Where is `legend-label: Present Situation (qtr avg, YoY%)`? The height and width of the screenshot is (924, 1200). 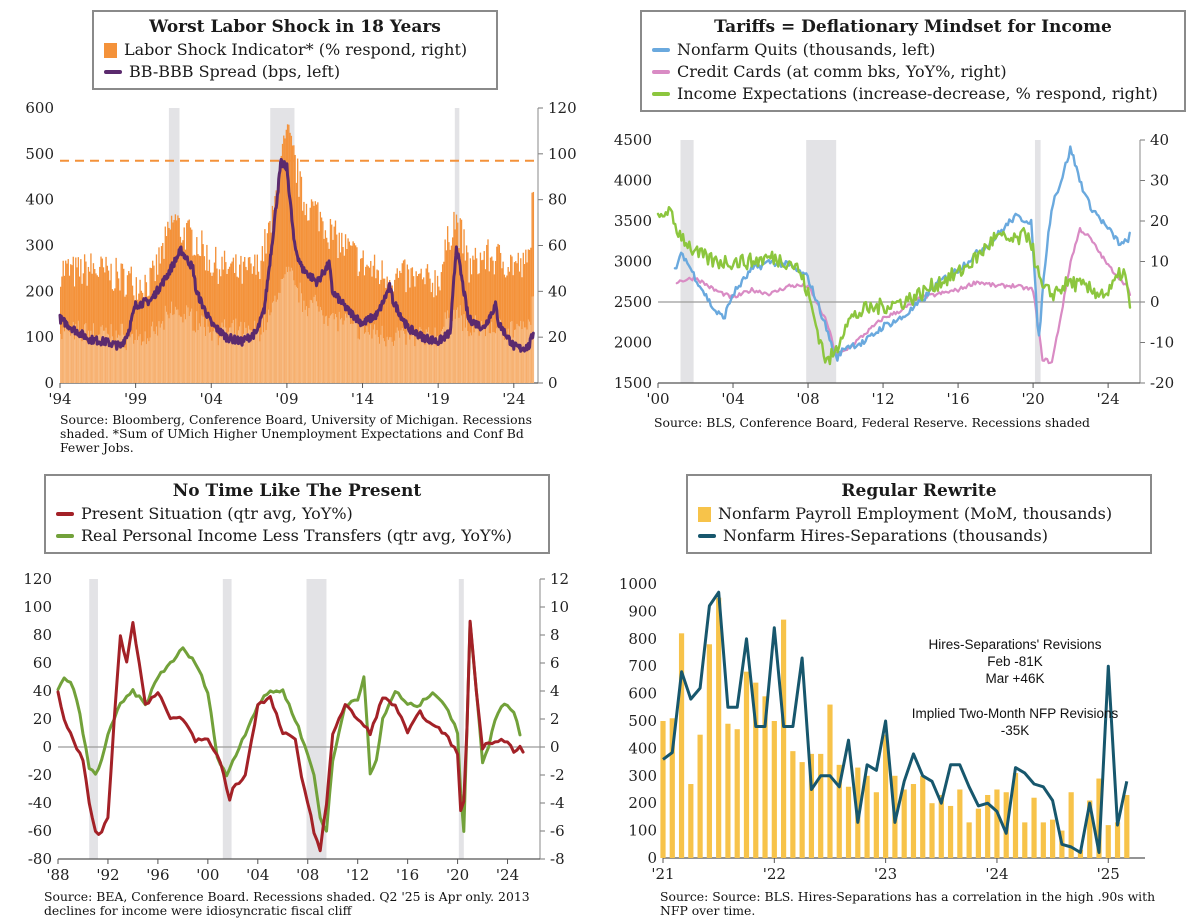
legend-label: Present Situation (qtr avg, YoY%) is located at coordinates (217, 513).